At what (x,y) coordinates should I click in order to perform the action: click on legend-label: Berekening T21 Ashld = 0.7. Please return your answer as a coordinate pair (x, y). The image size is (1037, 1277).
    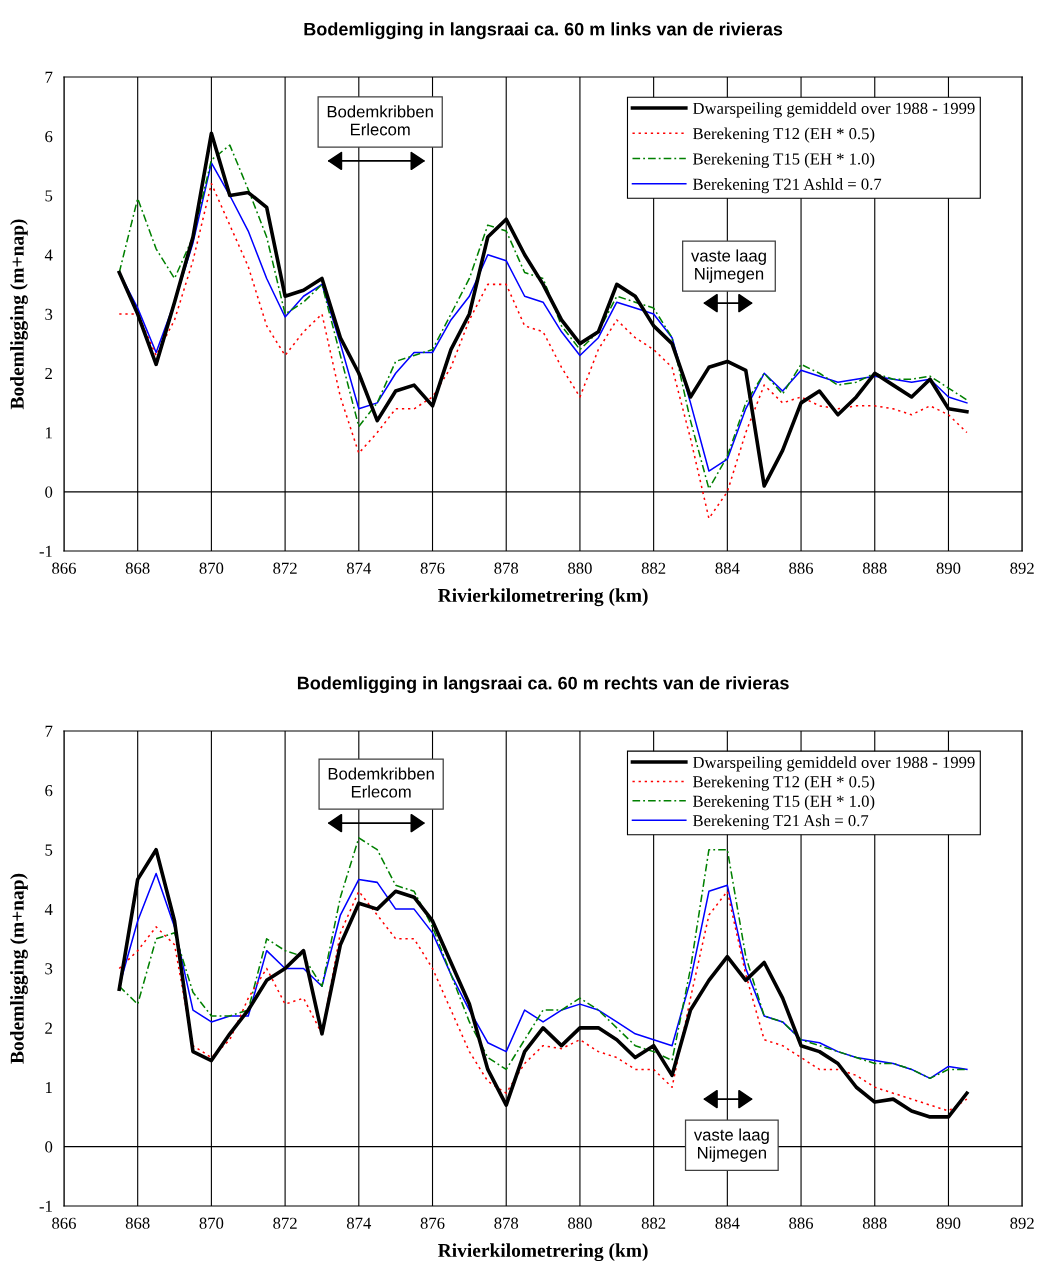
    Looking at the image, I should click on (787, 186).